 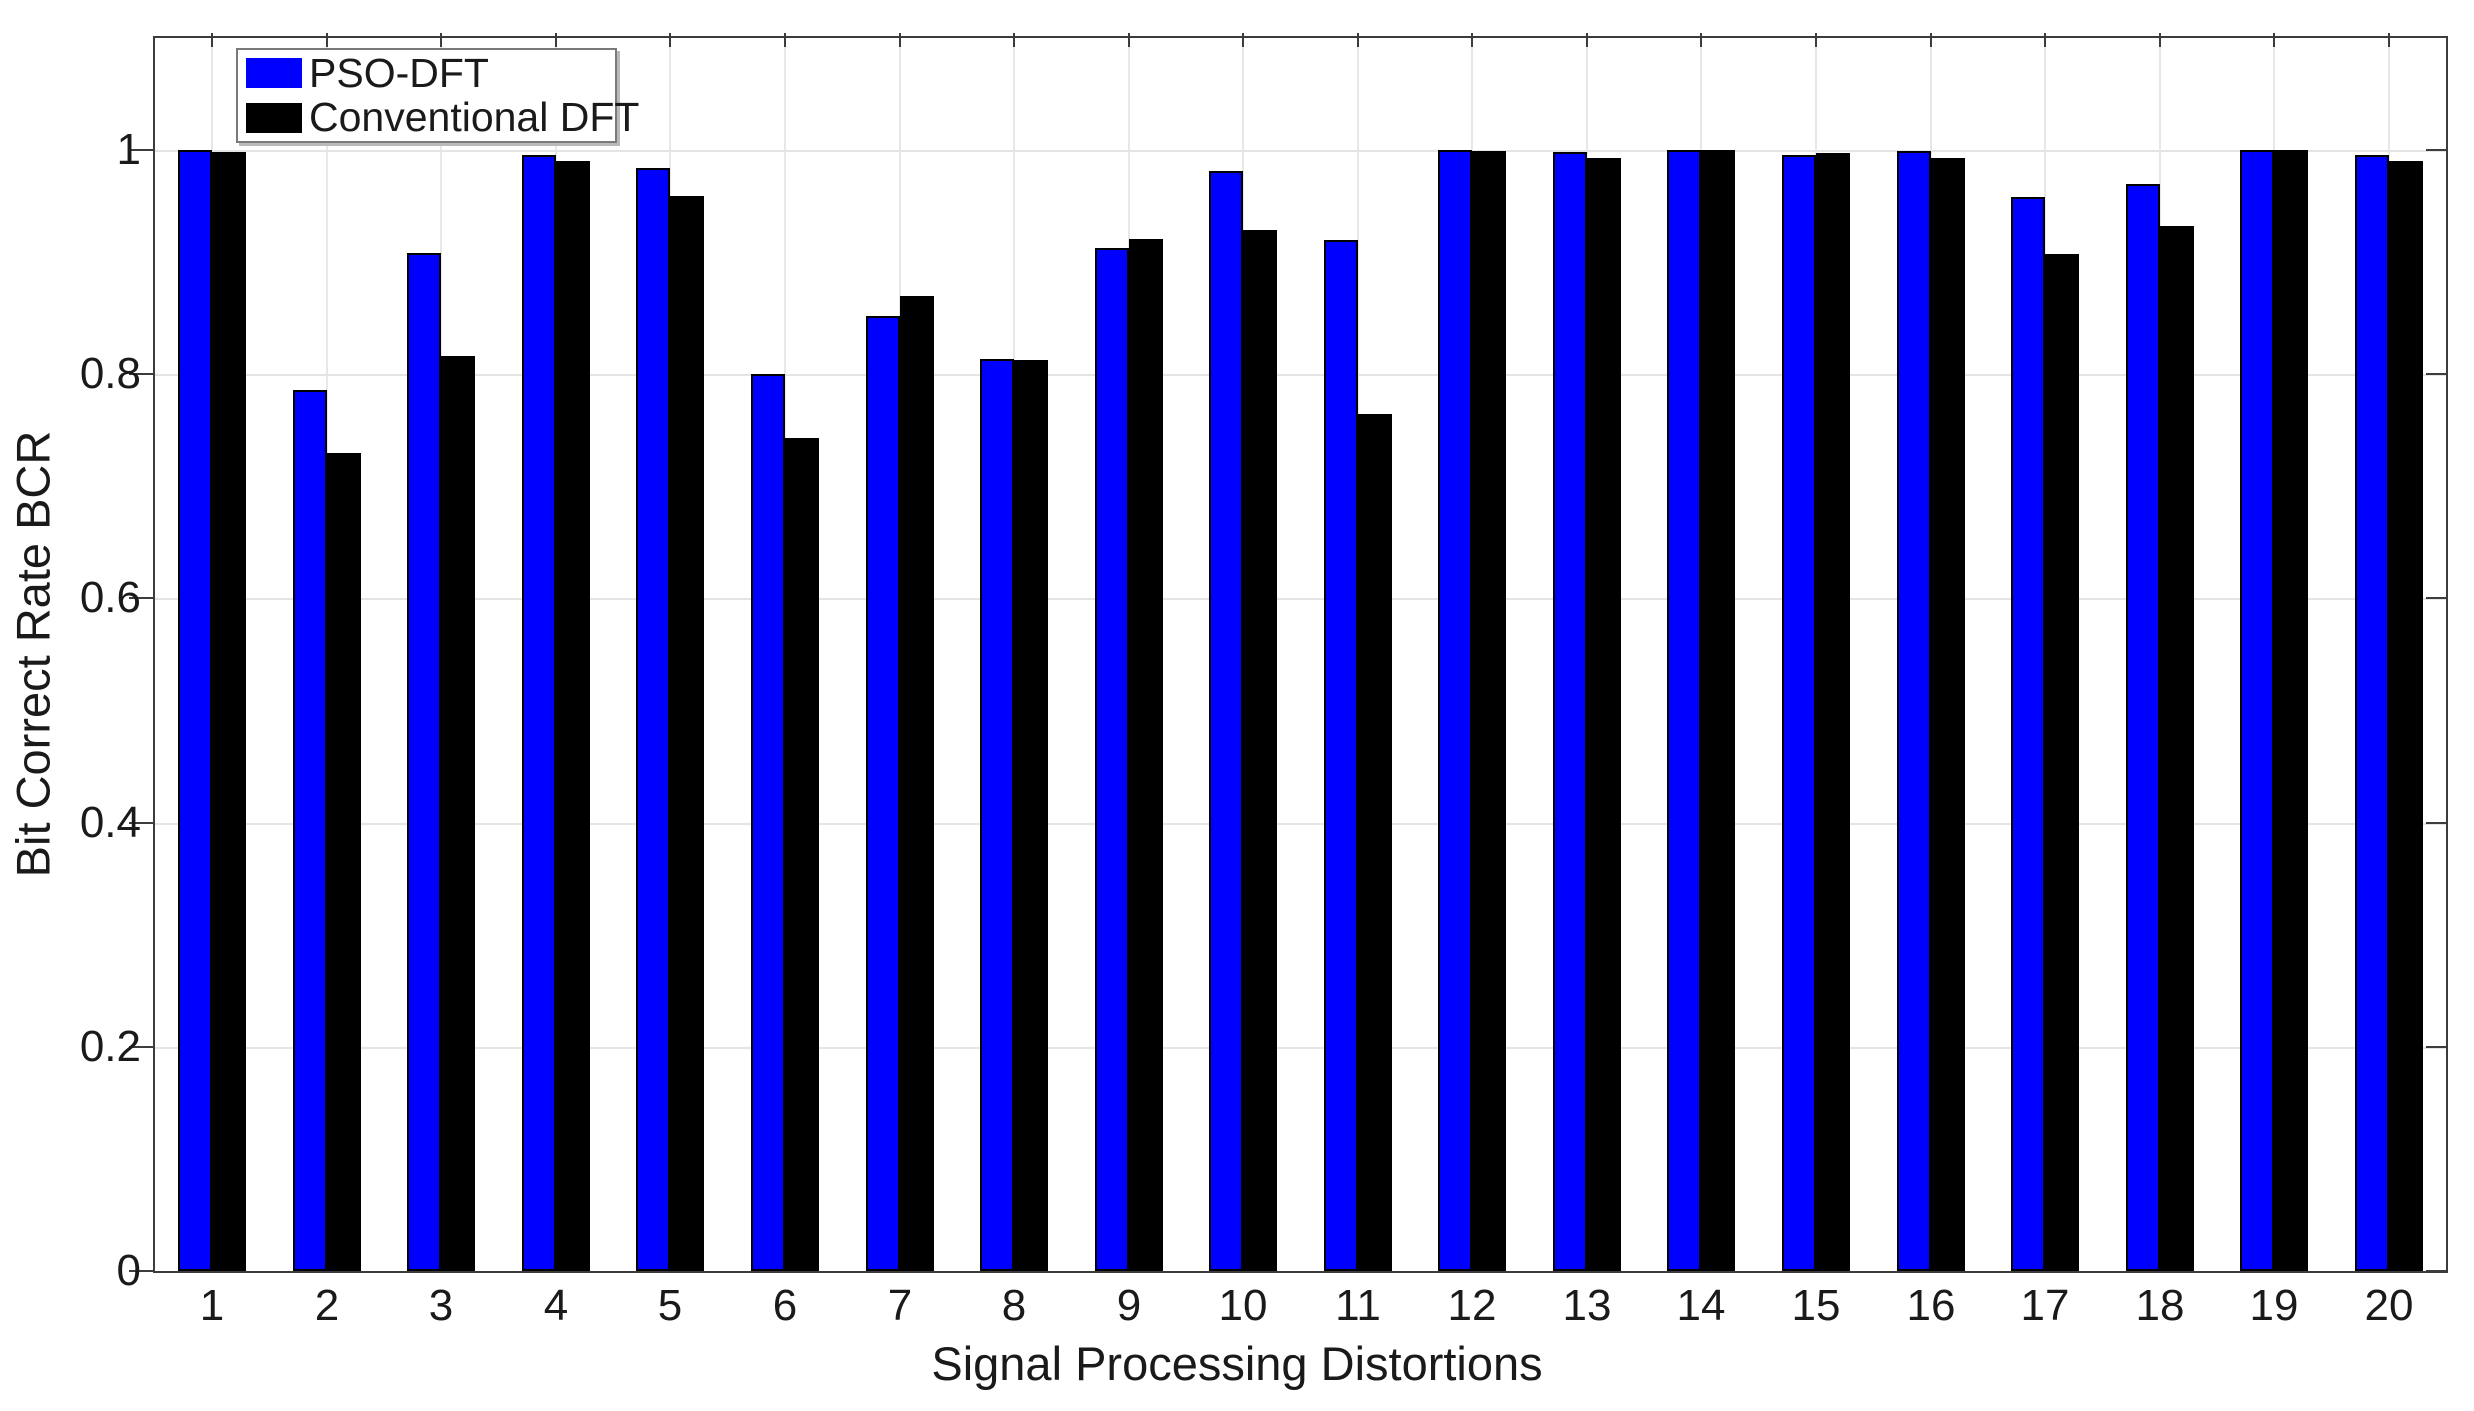 What do you see at coordinates (2436, 374) in the screenshot?
I see `y-tick-right-0.8` at bounding box center [2436, 374].